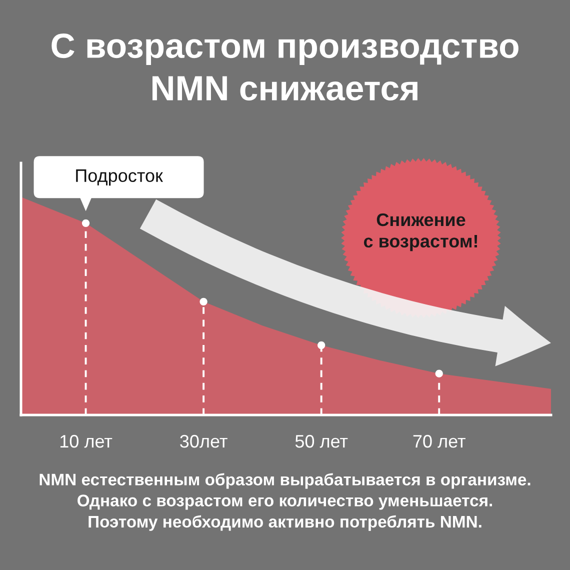 This screenshot has height=570, width=570. Describe the element at coordinates (421, 232) in the screenshot. I see `annotation: Снижение с возрастом!` at that location.